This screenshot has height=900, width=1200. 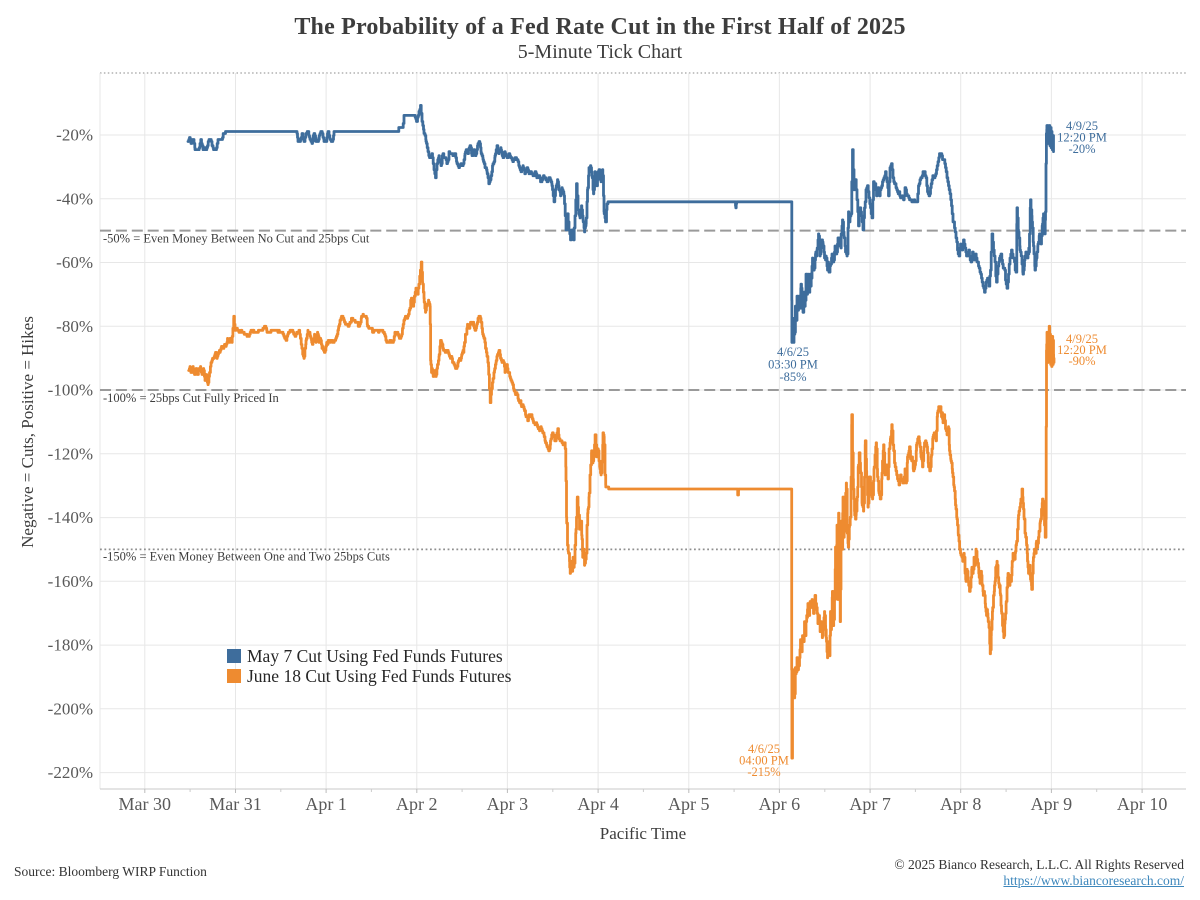 What do you see at coordinates (326, 804) in the screenshot?
I see `svg-text: Apr 1` at bounding box center [326, 804].